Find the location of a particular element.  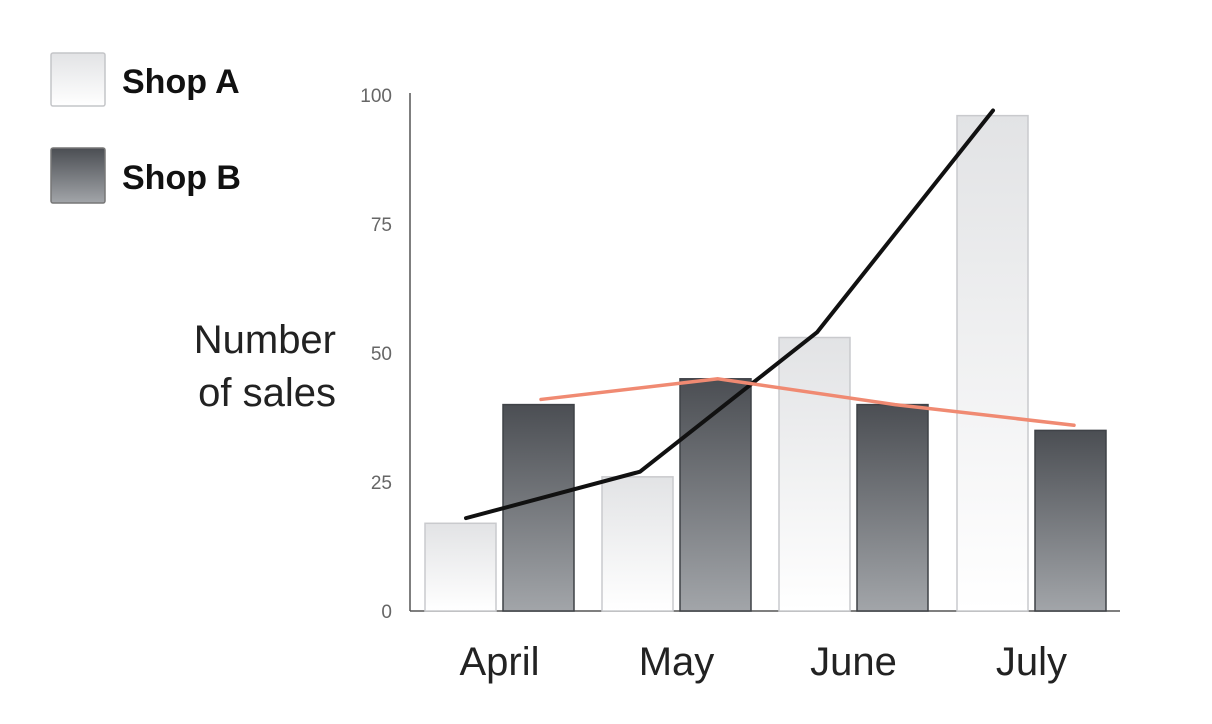

y-tick-label-50: 50 is located at coordinates (381, 354).